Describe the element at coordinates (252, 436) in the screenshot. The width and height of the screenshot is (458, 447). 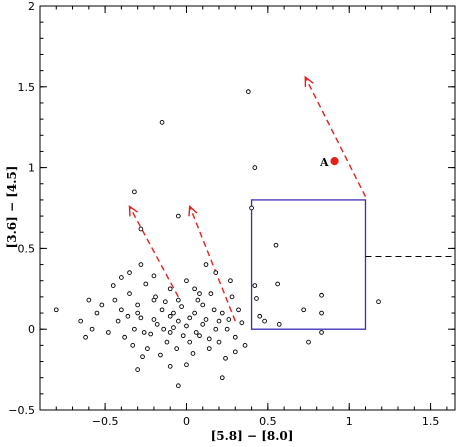
I see `x-axis-label: [5.8] − [8.0]` at that location.